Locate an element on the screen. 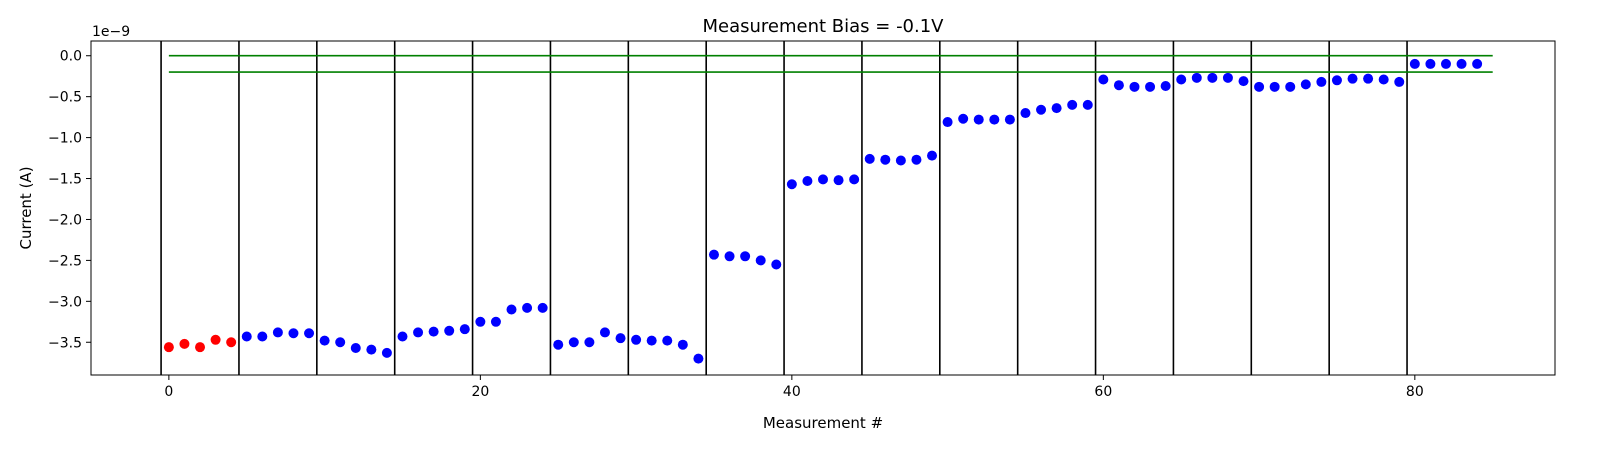  y-axis-ticks: 0.0 −0.5 −1.0 −1.5 −2.0 −2.5 −3.0 −3.5 is located at coordinates (69, 200).